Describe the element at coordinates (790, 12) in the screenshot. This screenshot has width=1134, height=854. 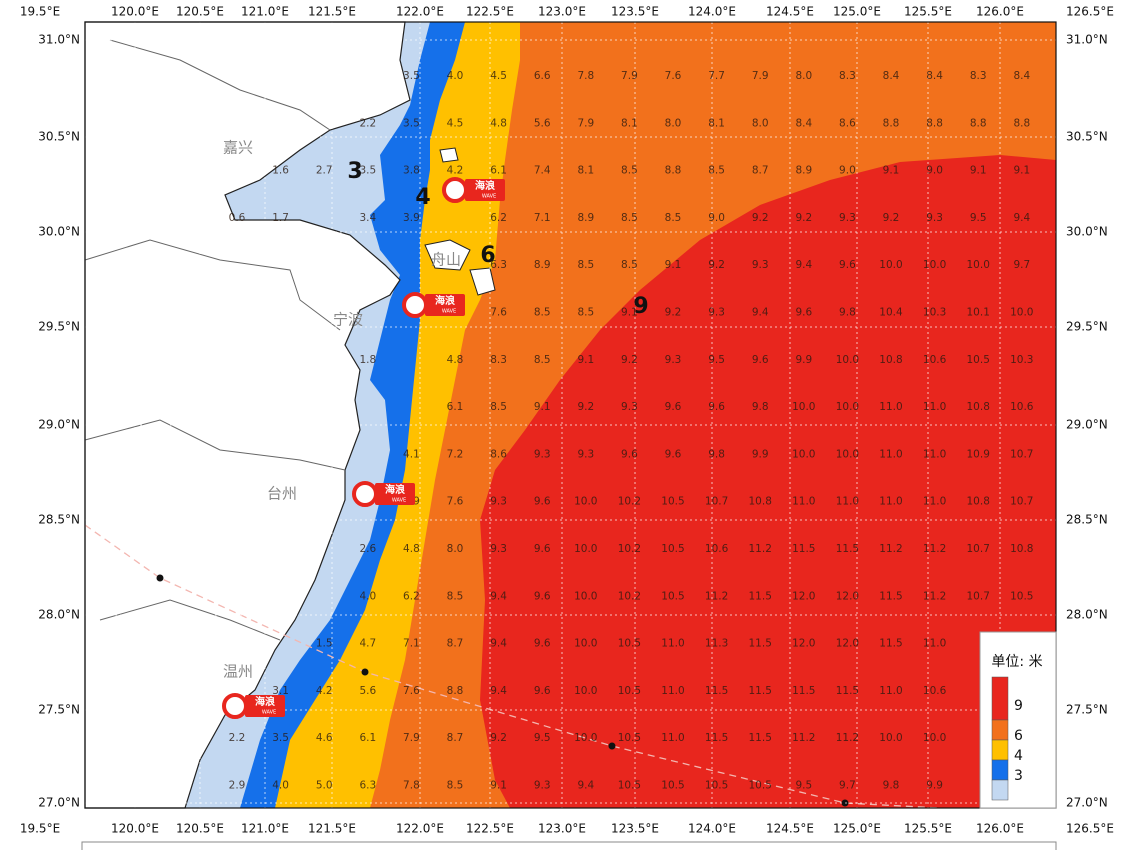
I see `lon-label-top: 124.5°E` at that location.